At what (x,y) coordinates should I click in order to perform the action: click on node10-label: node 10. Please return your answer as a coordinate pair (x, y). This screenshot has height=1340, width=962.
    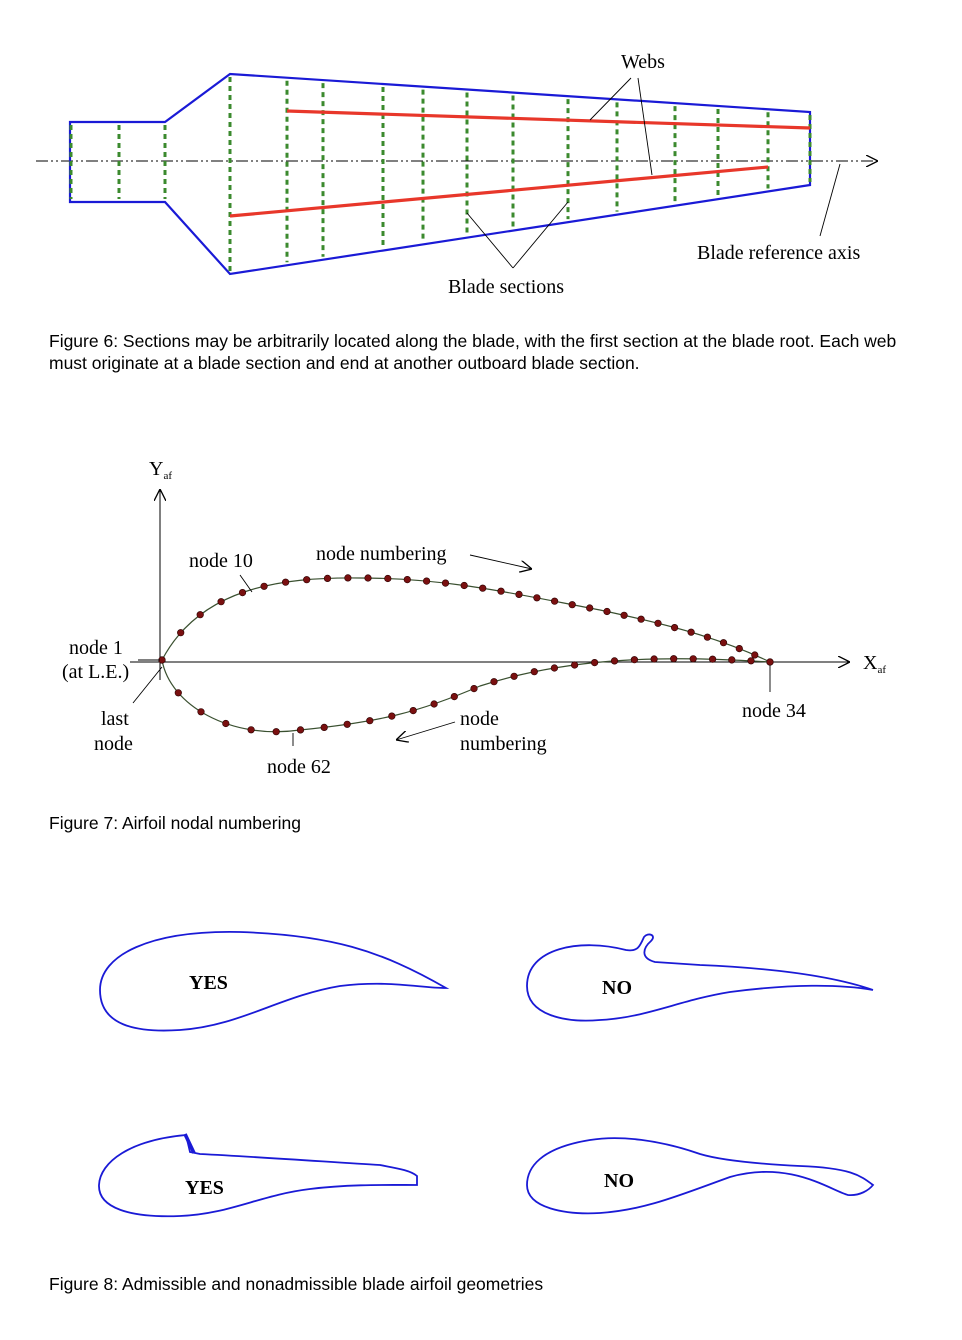
    Looking at the image, I should click on (221, 561).